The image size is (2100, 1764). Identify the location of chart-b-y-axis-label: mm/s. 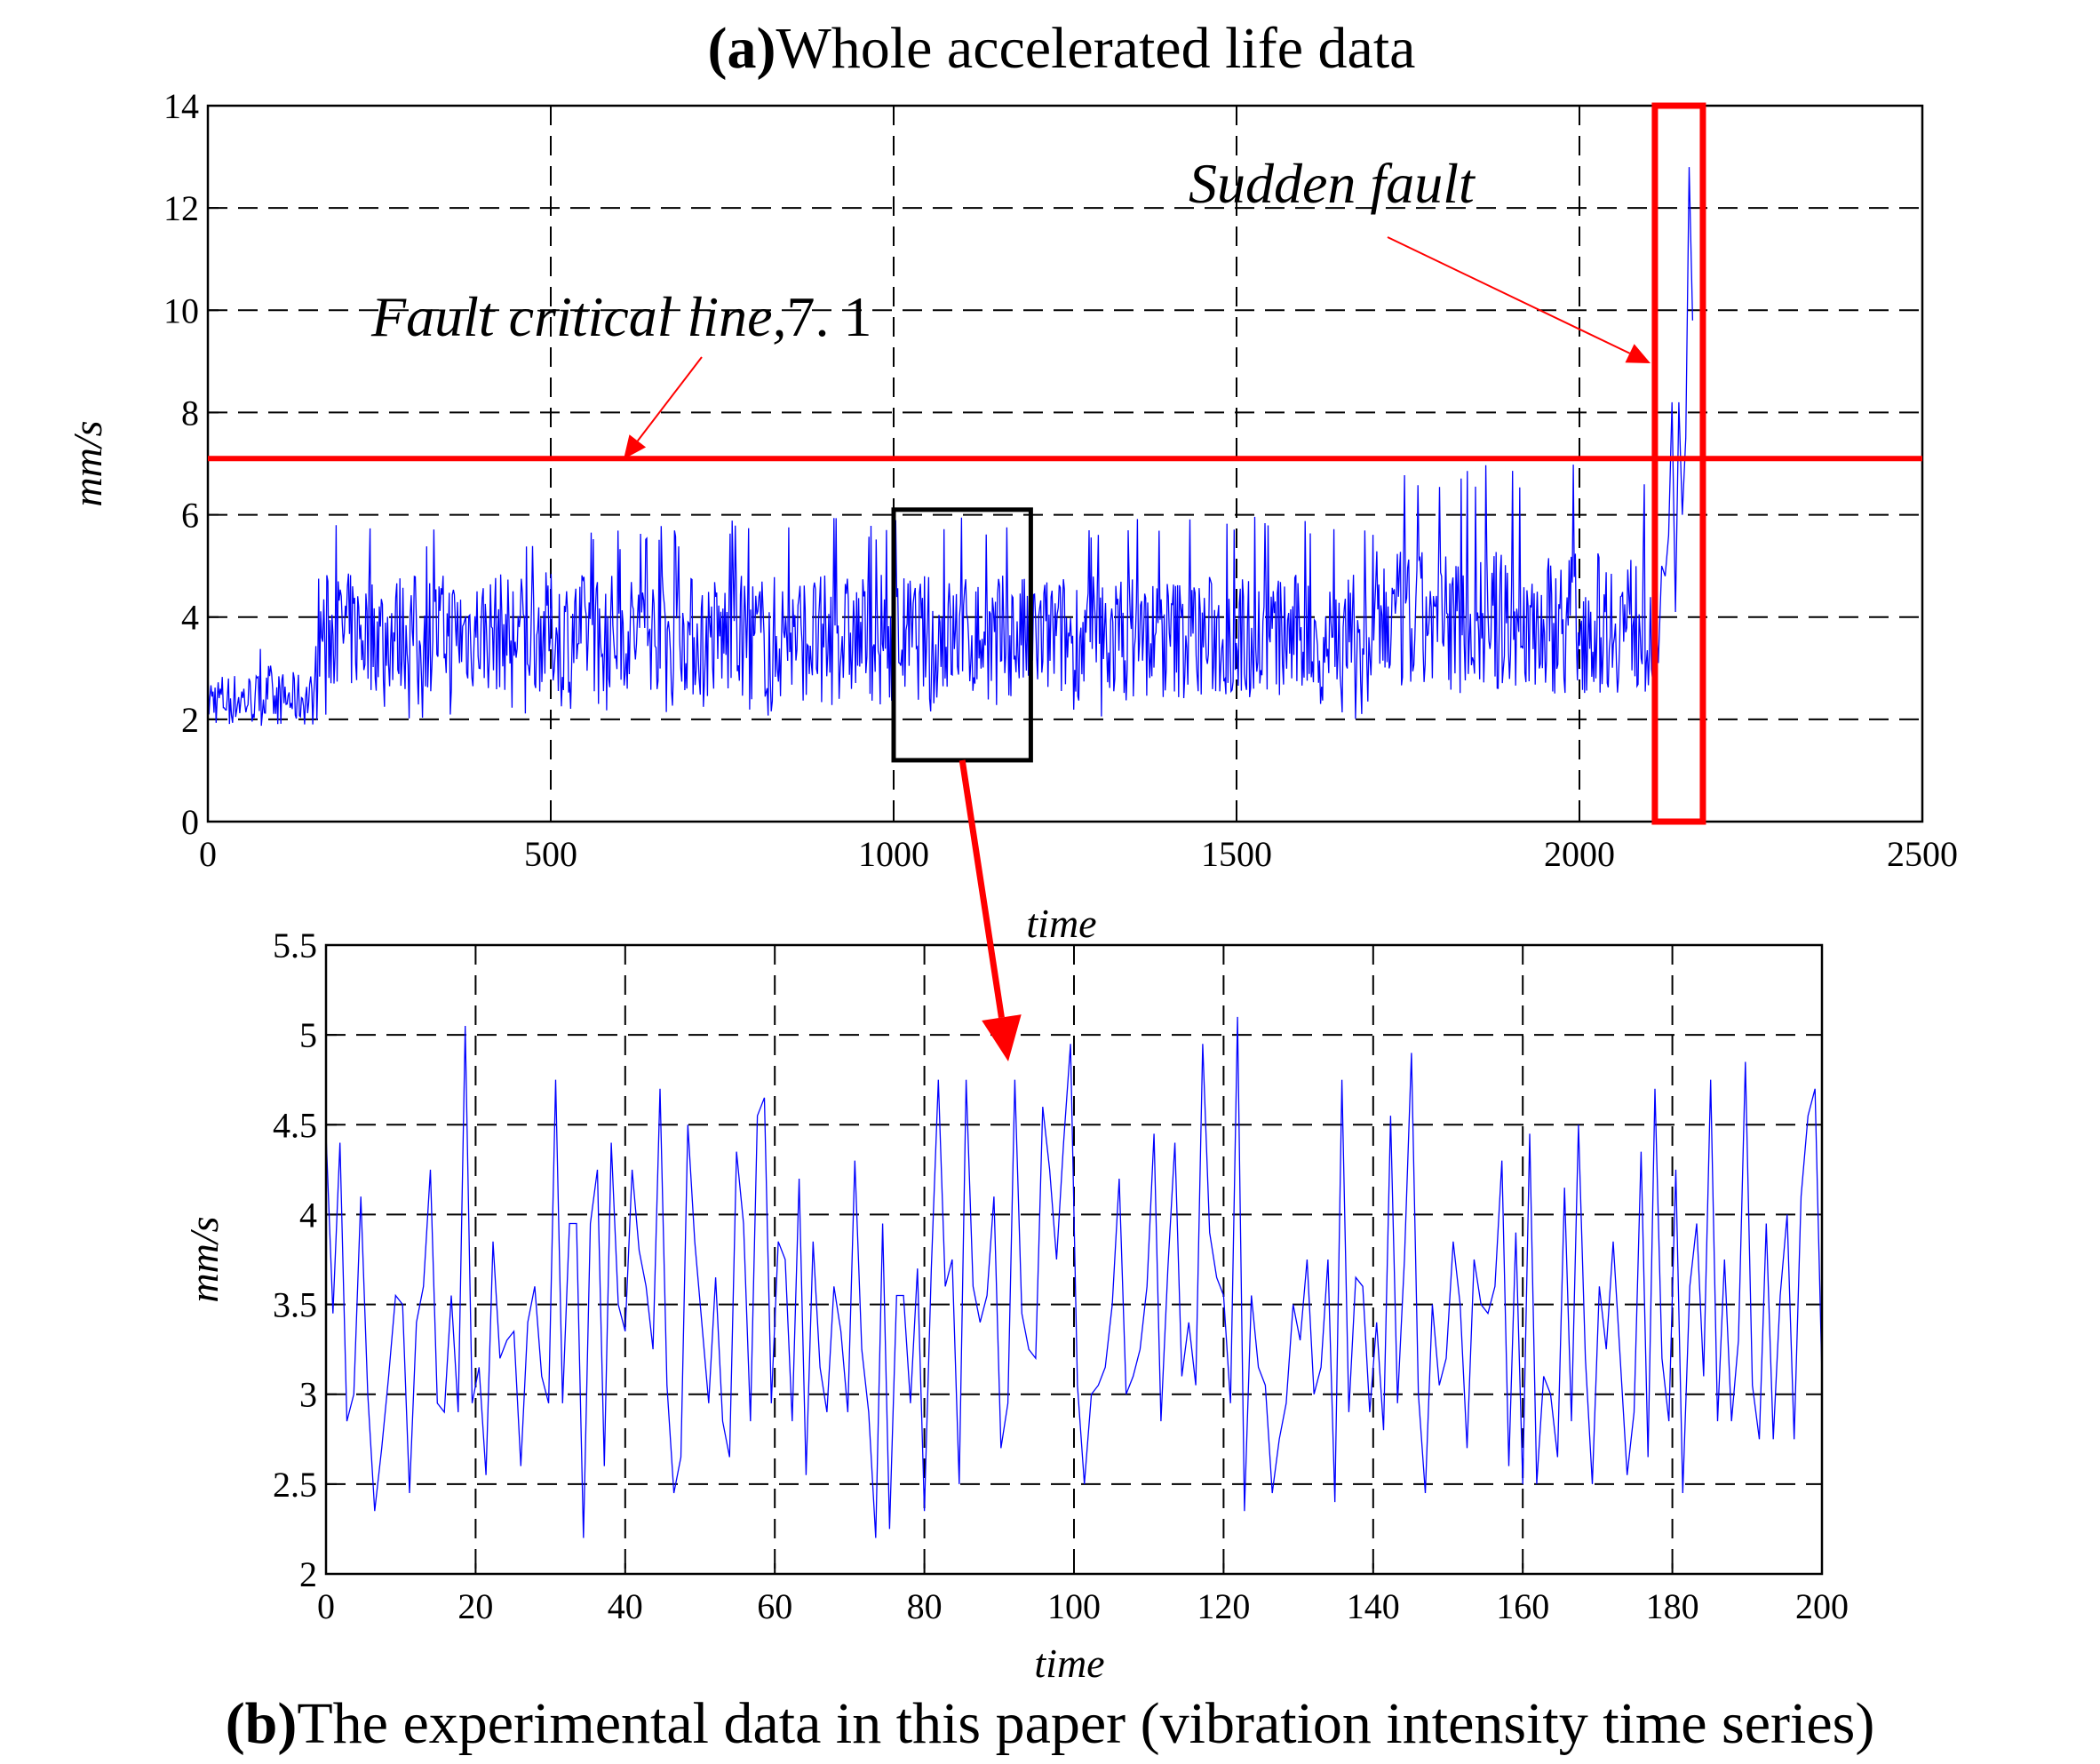
(204, 1259).